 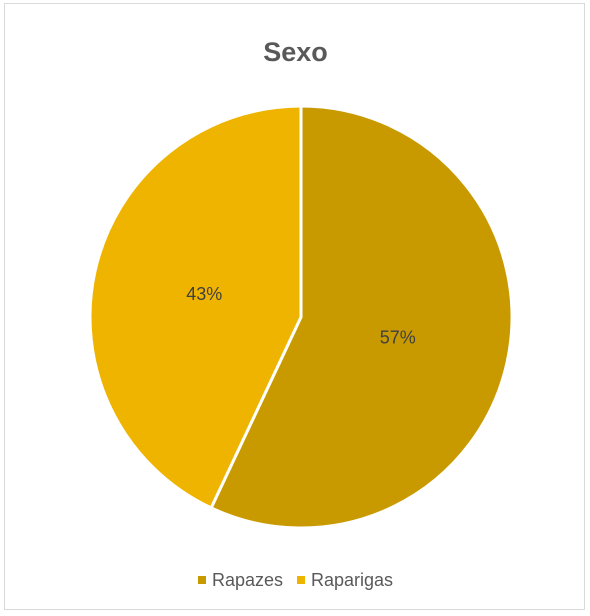 I want to click on data-label-rapazes: 57%, so click(x=398, y=337).